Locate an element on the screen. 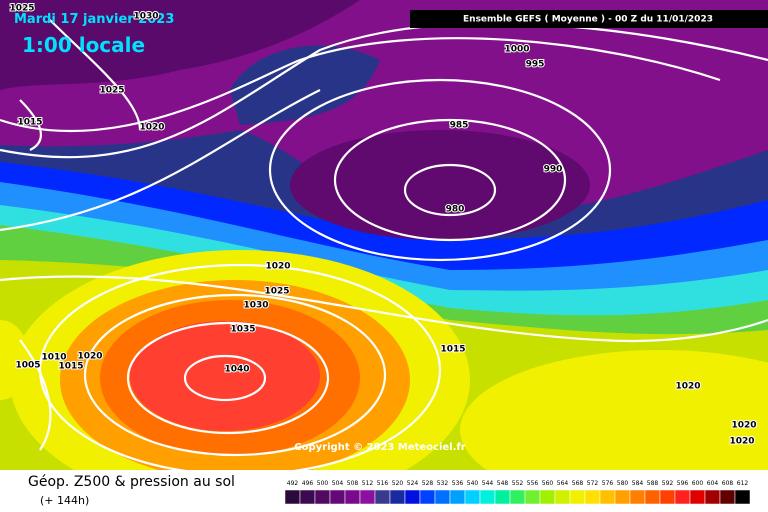 Image resolution: width=768 pixels, height=512 pixels. legend-label: 600 is located at coordinates (698, 483).